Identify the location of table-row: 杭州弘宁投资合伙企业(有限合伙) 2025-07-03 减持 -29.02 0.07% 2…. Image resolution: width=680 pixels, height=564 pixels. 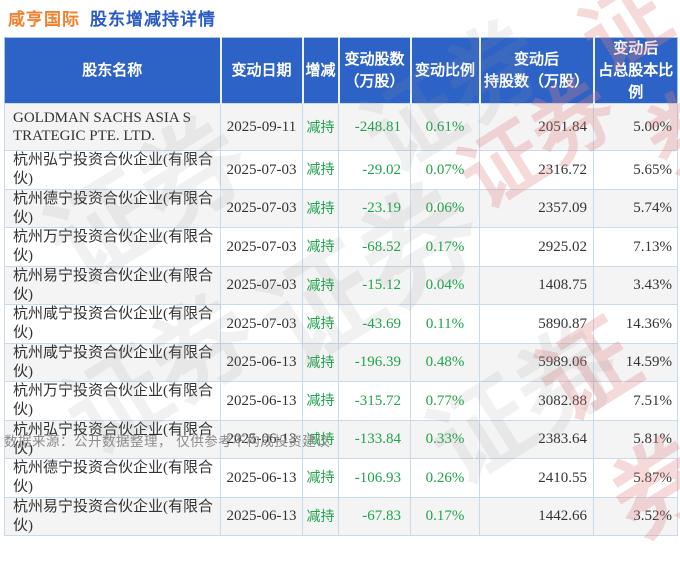
(341, 170).